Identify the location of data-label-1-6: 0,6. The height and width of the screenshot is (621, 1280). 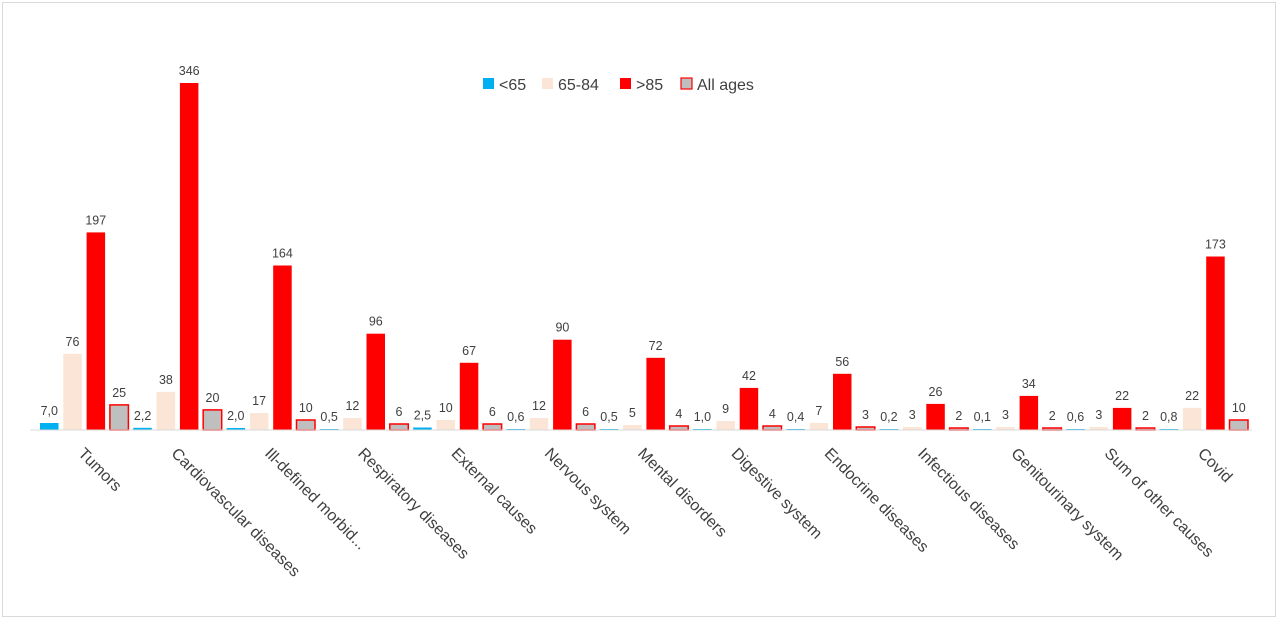
(515, 417).